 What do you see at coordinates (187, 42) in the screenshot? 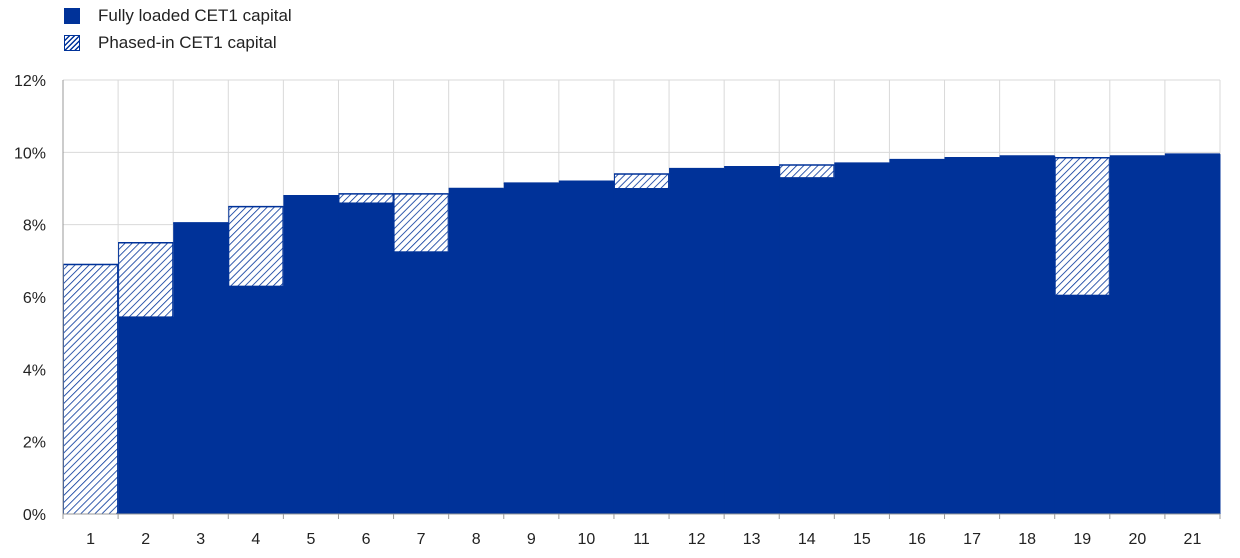
I see `legend-label-phased-in: Phased-in CET1 capital` at bounding box center [187, 42].